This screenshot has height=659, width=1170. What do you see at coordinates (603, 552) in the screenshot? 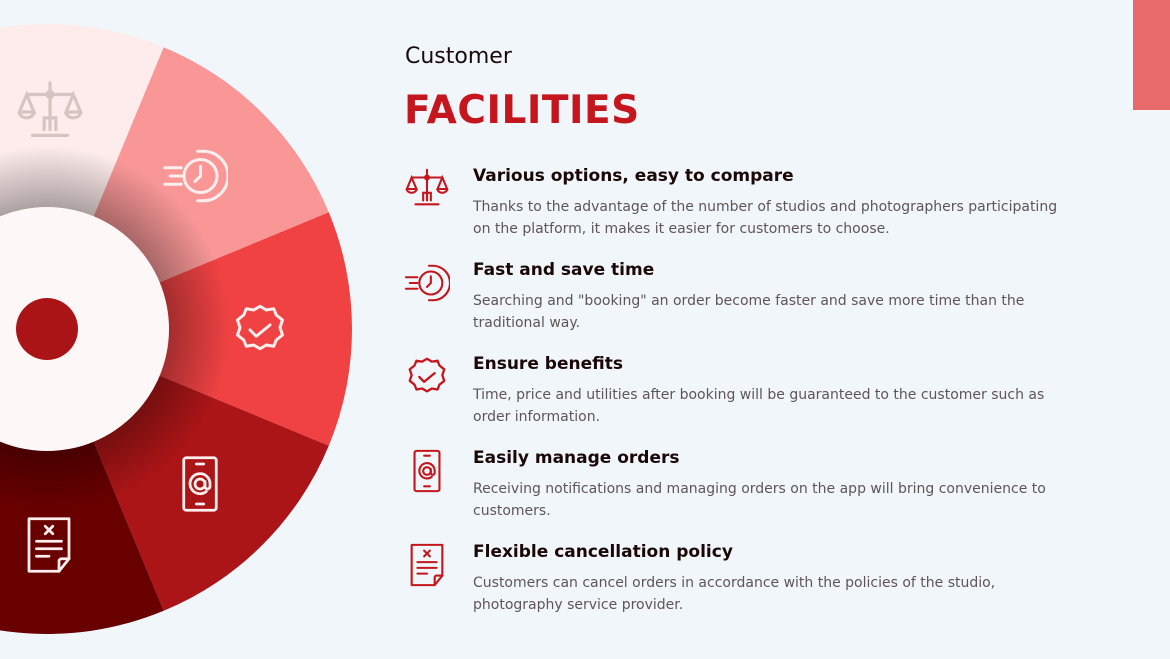
I see `facility-title: Flexible cancellation policy` at bounding box center [603, 552].